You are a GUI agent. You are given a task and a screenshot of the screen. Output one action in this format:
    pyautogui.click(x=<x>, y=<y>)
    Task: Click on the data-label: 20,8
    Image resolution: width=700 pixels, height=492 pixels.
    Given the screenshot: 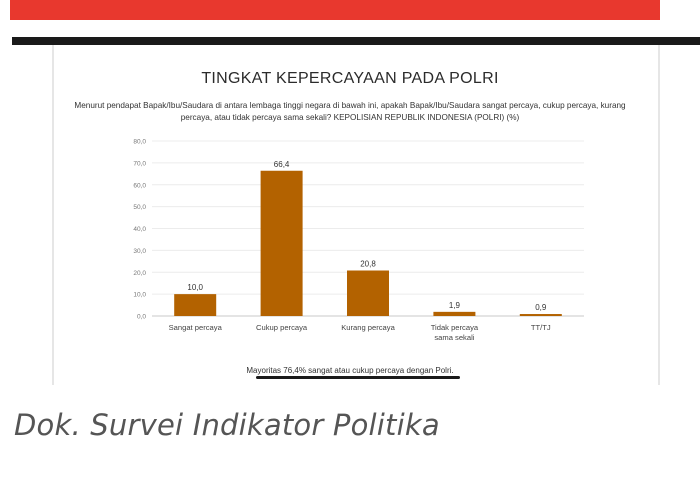 What is the action you would take?
    pyautogui.click(x=368, y=264)
    